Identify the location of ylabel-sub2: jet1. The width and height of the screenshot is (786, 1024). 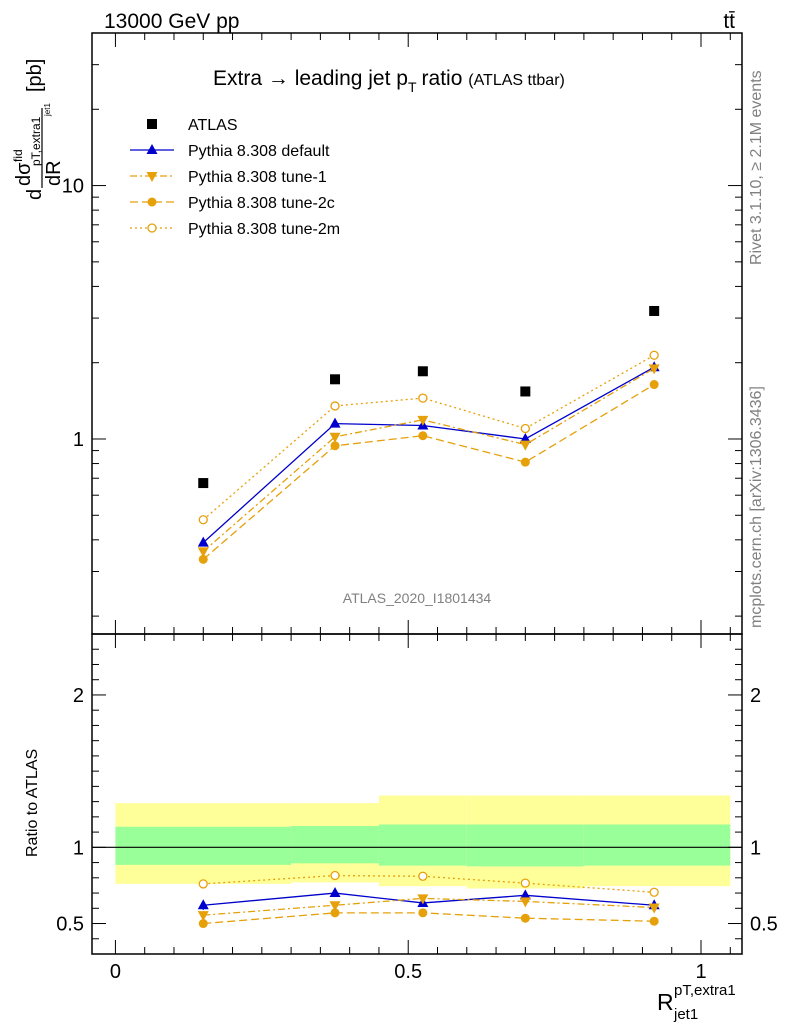
(47, 110).